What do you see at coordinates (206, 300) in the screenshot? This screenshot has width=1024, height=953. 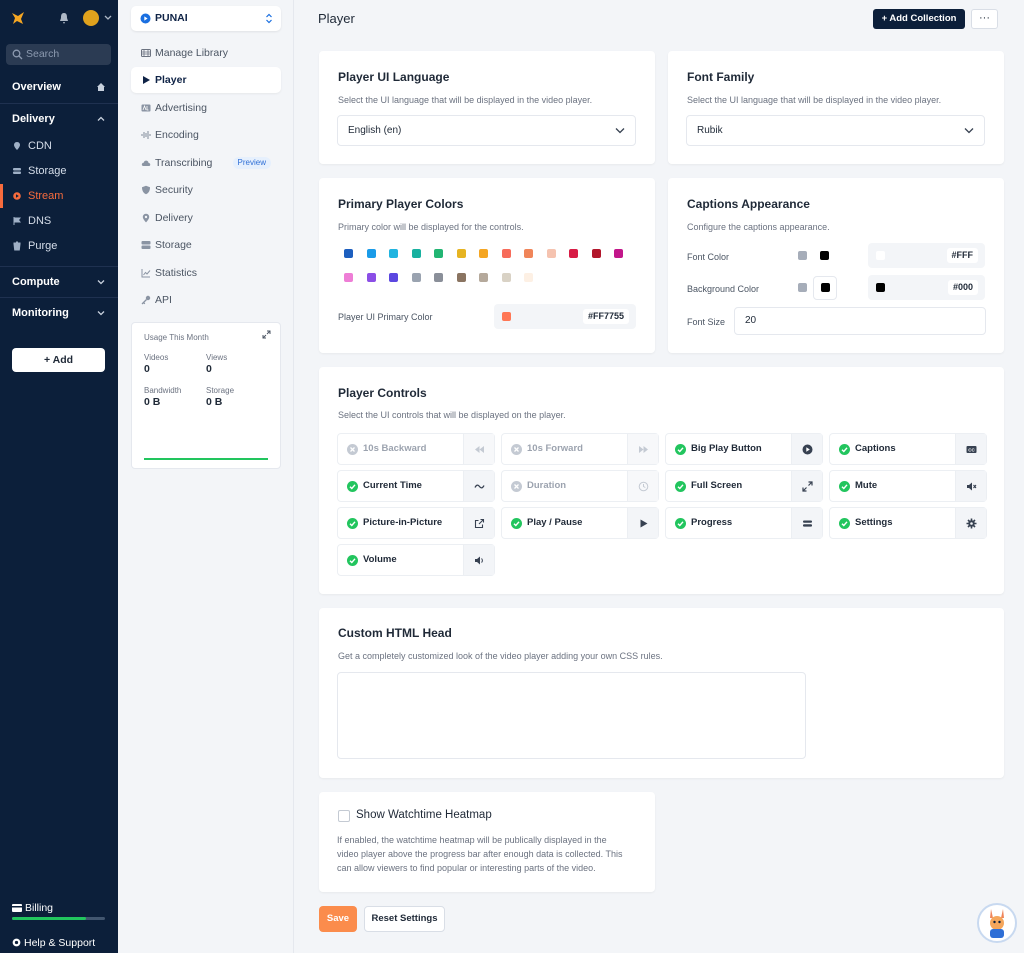 I see `side-api: API` at bounding box center [206, 300].